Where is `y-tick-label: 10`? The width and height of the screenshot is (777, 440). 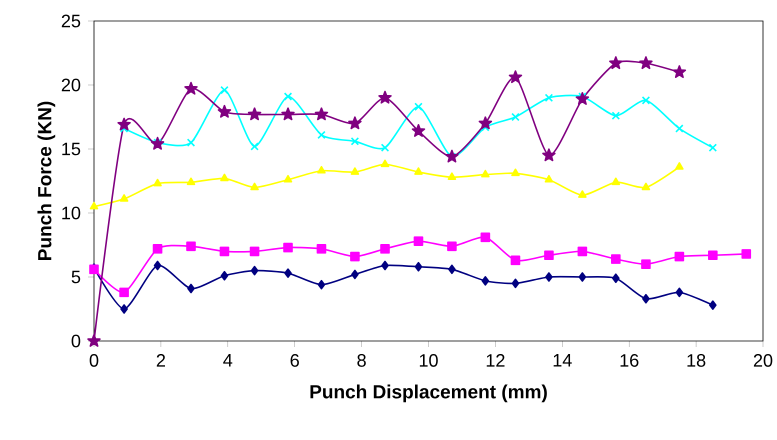
y-tick-label: 10 is located at coordinates (71, 213).